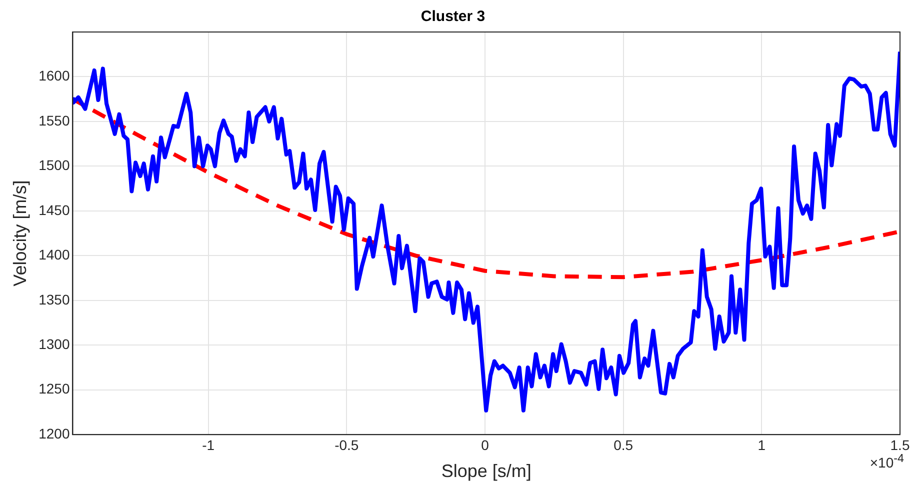  Describe the element at coordinates (208, 444) in the screenshot. I see `x-tick-label: -1` at that location.